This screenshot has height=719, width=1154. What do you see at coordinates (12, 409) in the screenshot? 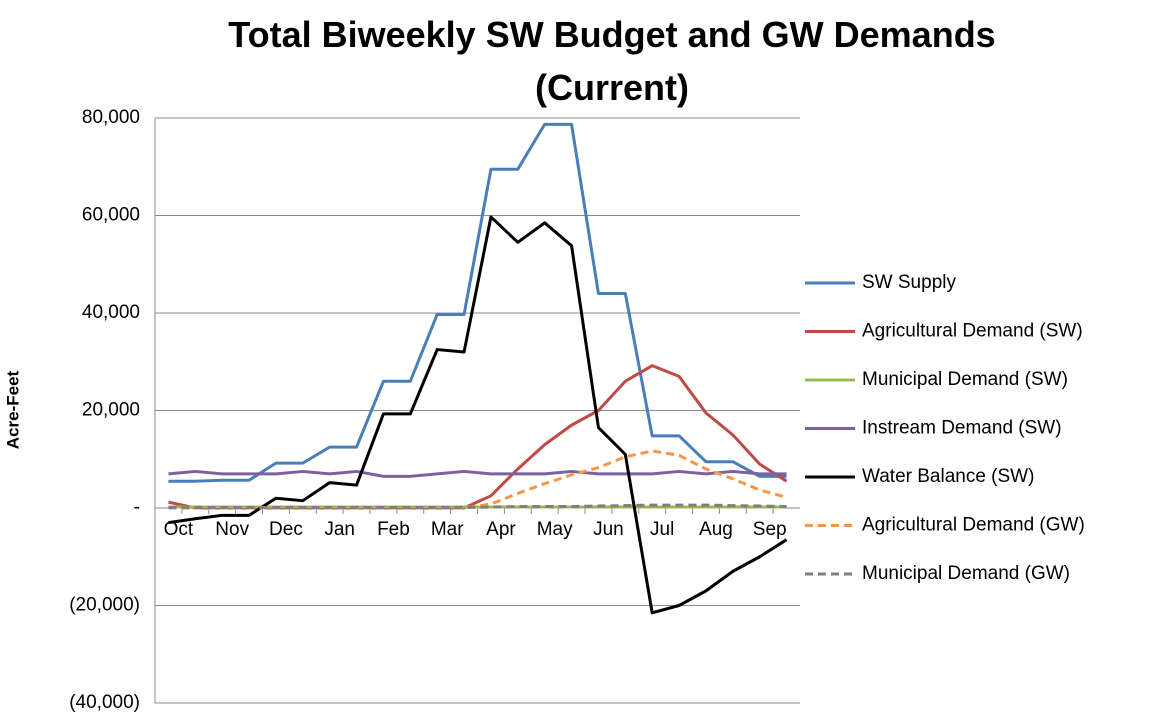
I see `y-axis-label: Acre-Feet` at bounding box center [12, 409].